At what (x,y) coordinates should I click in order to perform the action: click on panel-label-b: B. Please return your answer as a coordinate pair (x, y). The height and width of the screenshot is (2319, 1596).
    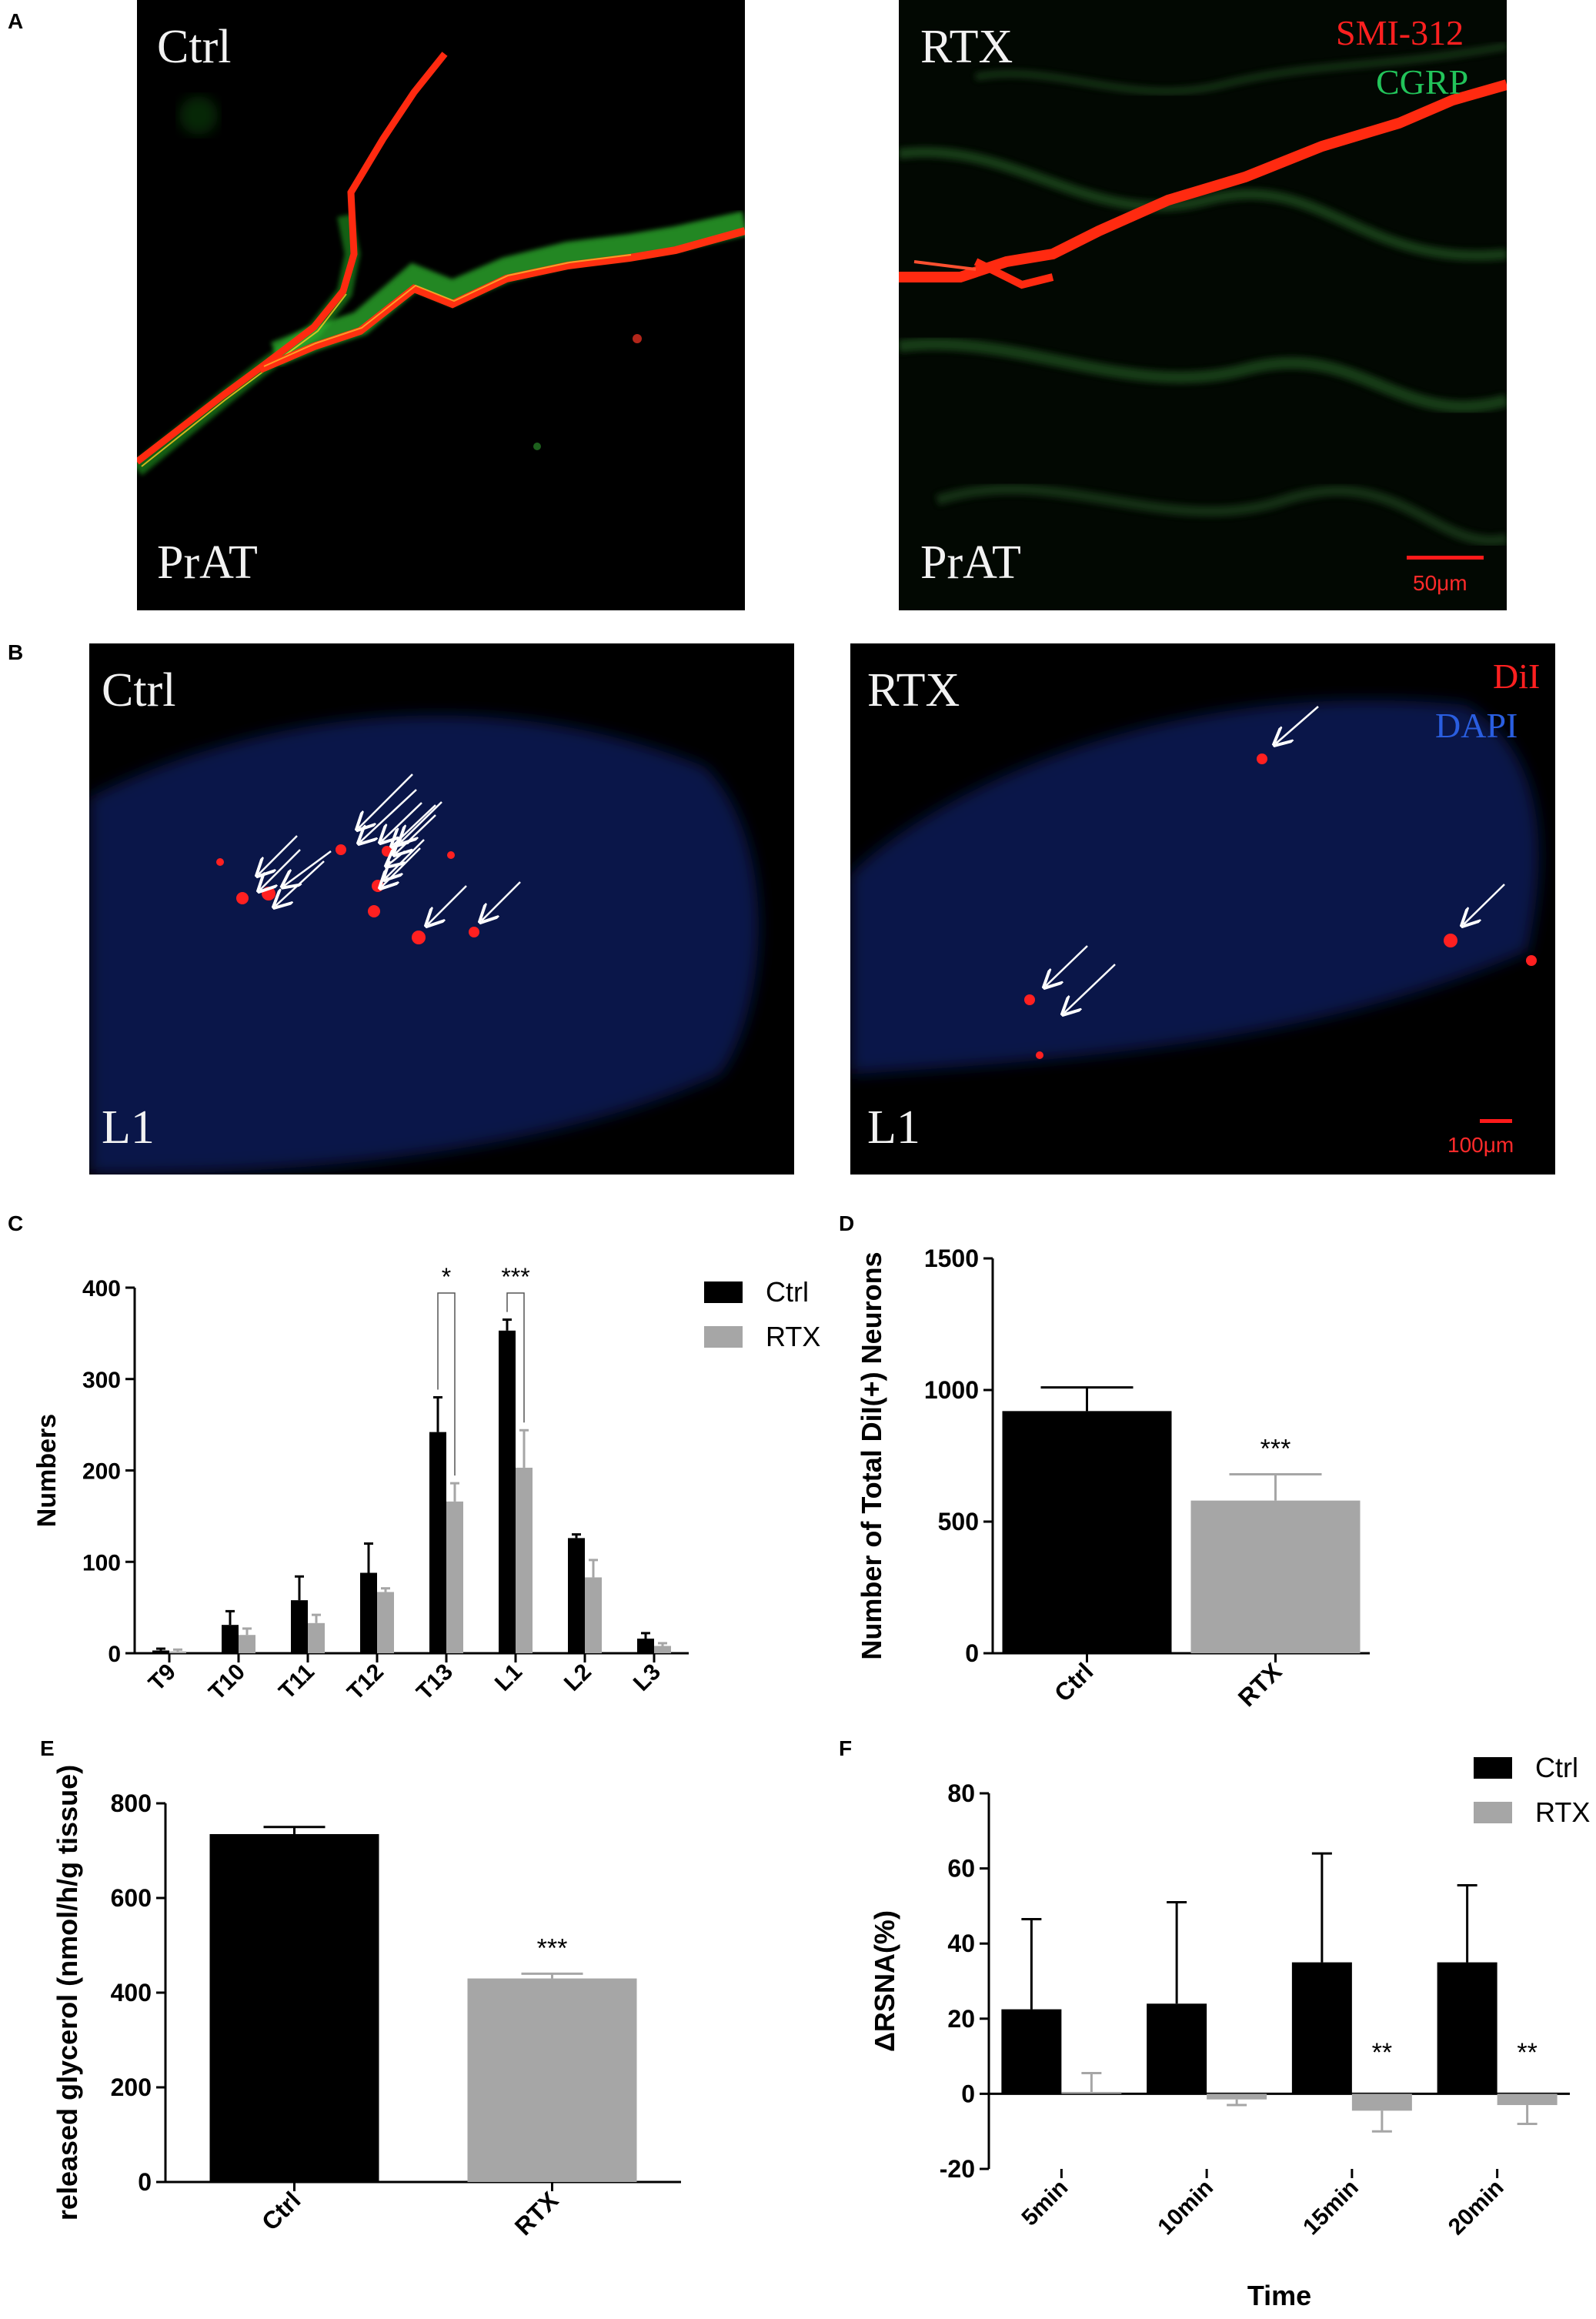
    Looking at the image, I should click on (16, 652).